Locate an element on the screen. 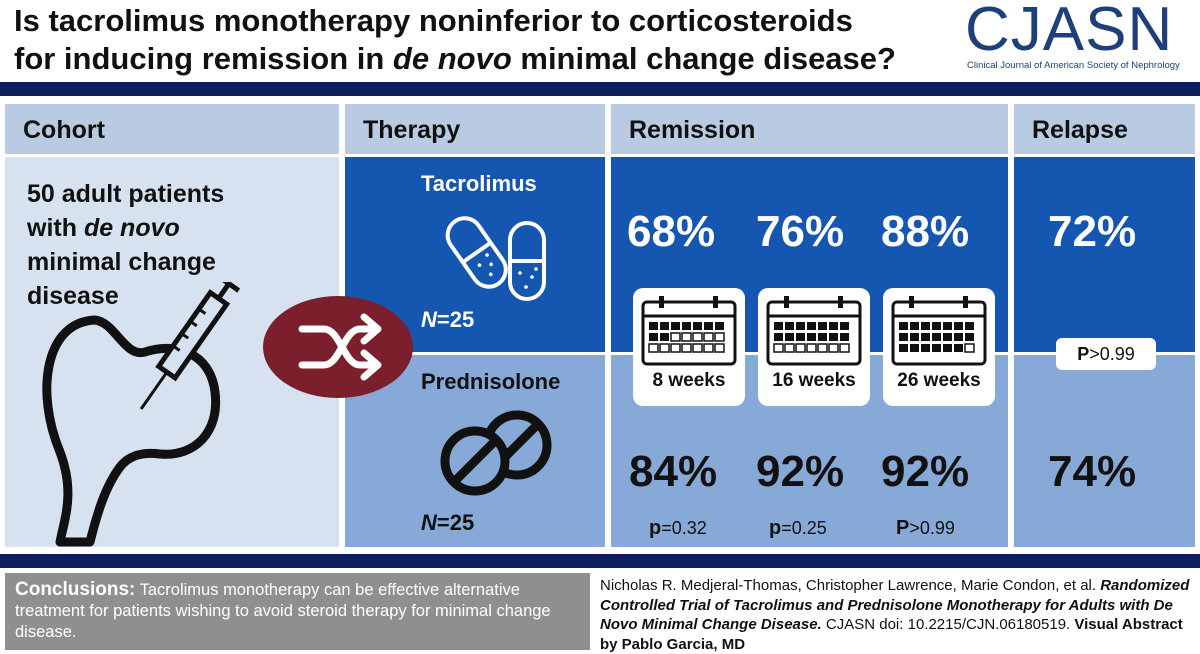 This screenshot has height=654, width=1200. timepoint-26-weeks: 26 weeks is located at coordinates (939, 380).